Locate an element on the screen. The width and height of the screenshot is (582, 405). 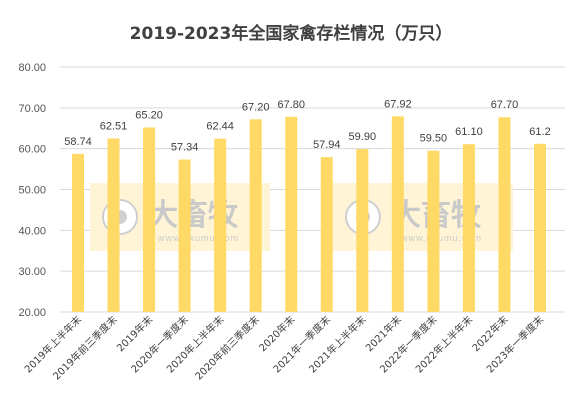
data-label: 62.44 is located at coordinates (220, 127).